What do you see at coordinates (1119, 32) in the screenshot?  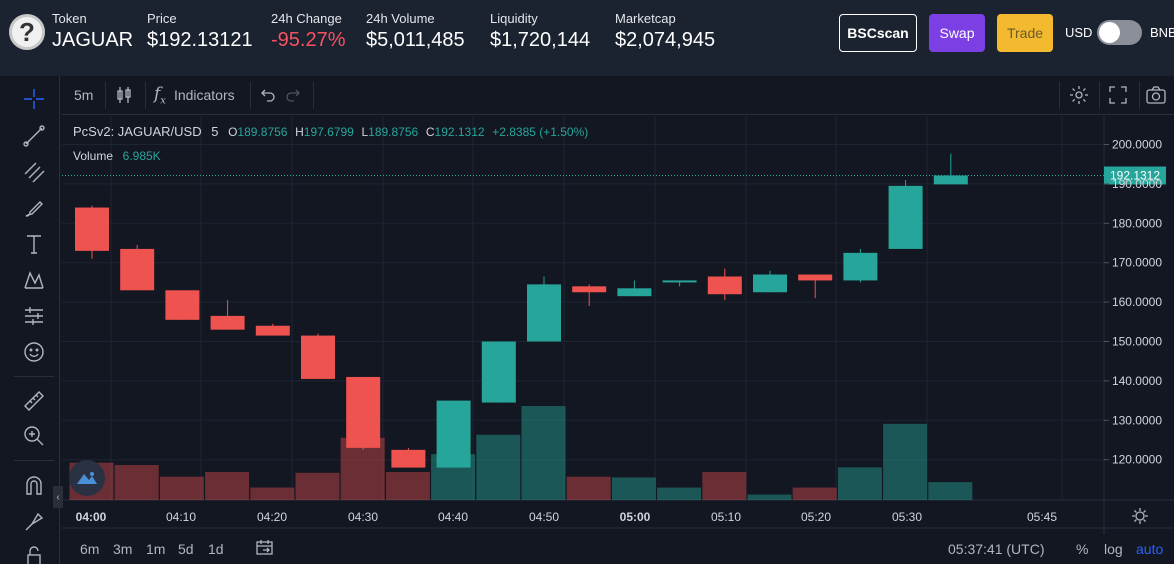 I see `currency-toggle` at bounding box center [1119, 32].